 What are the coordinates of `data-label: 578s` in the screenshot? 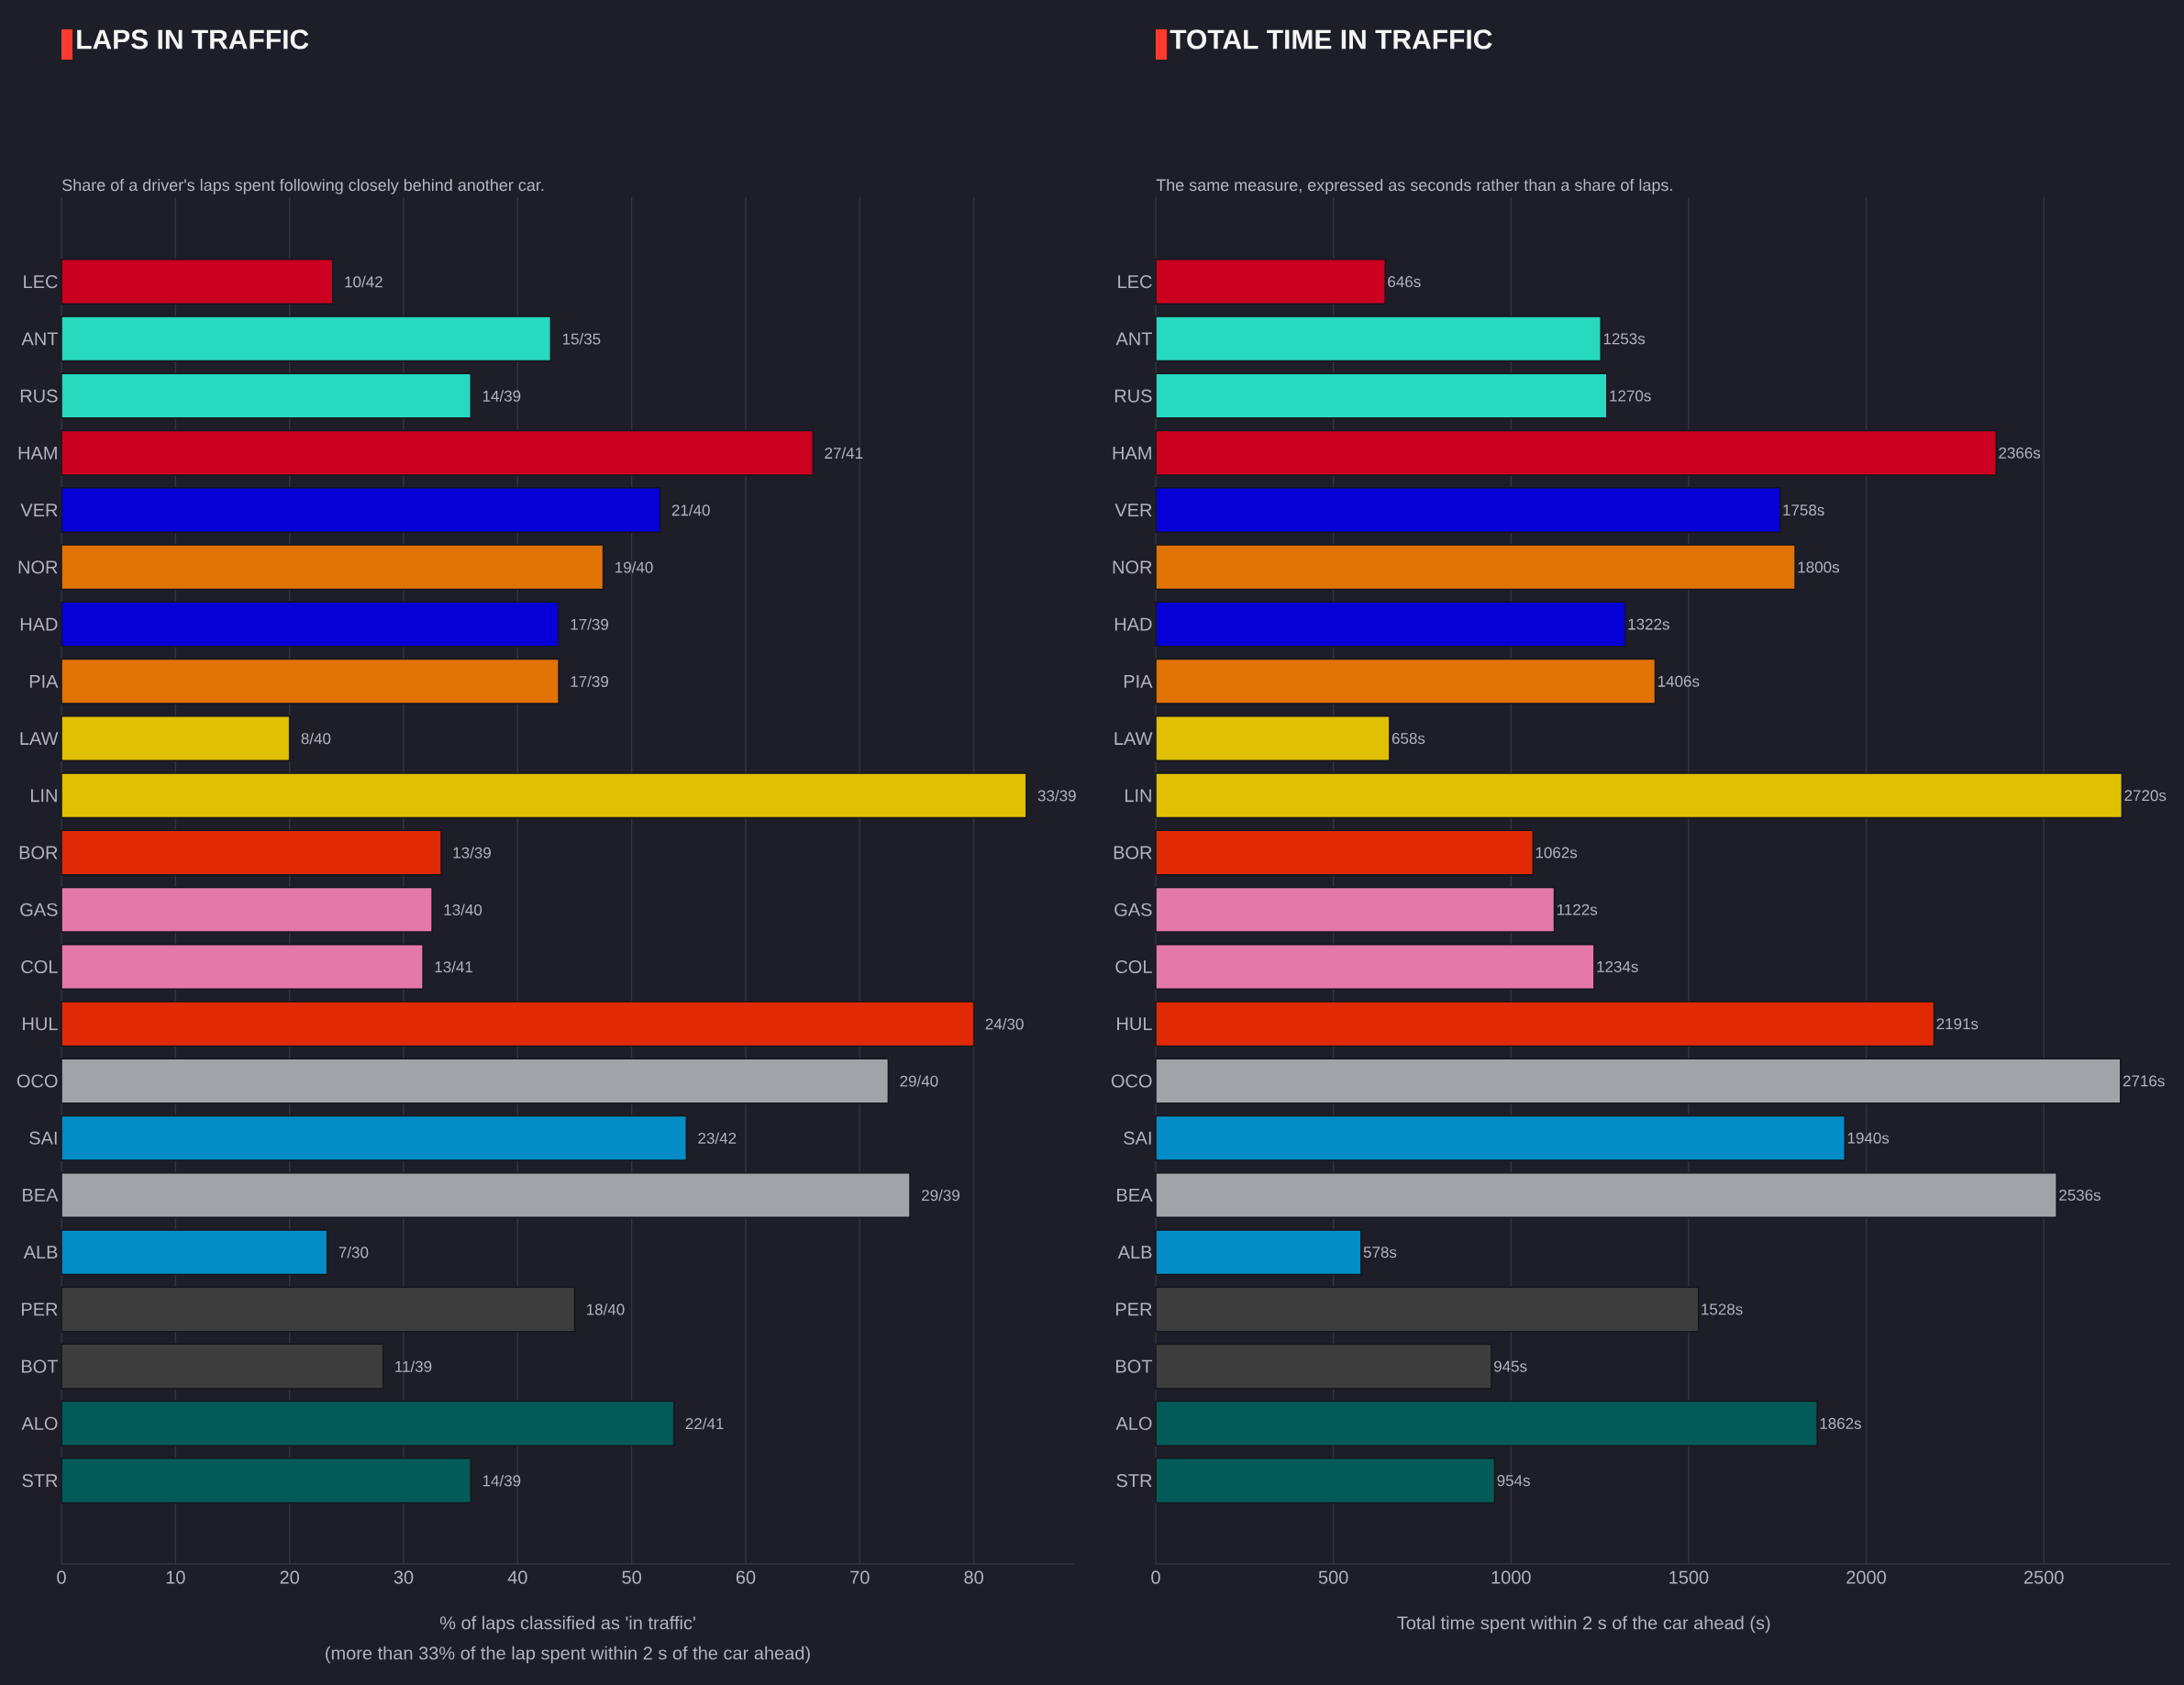 It's located at (1380, 1252).